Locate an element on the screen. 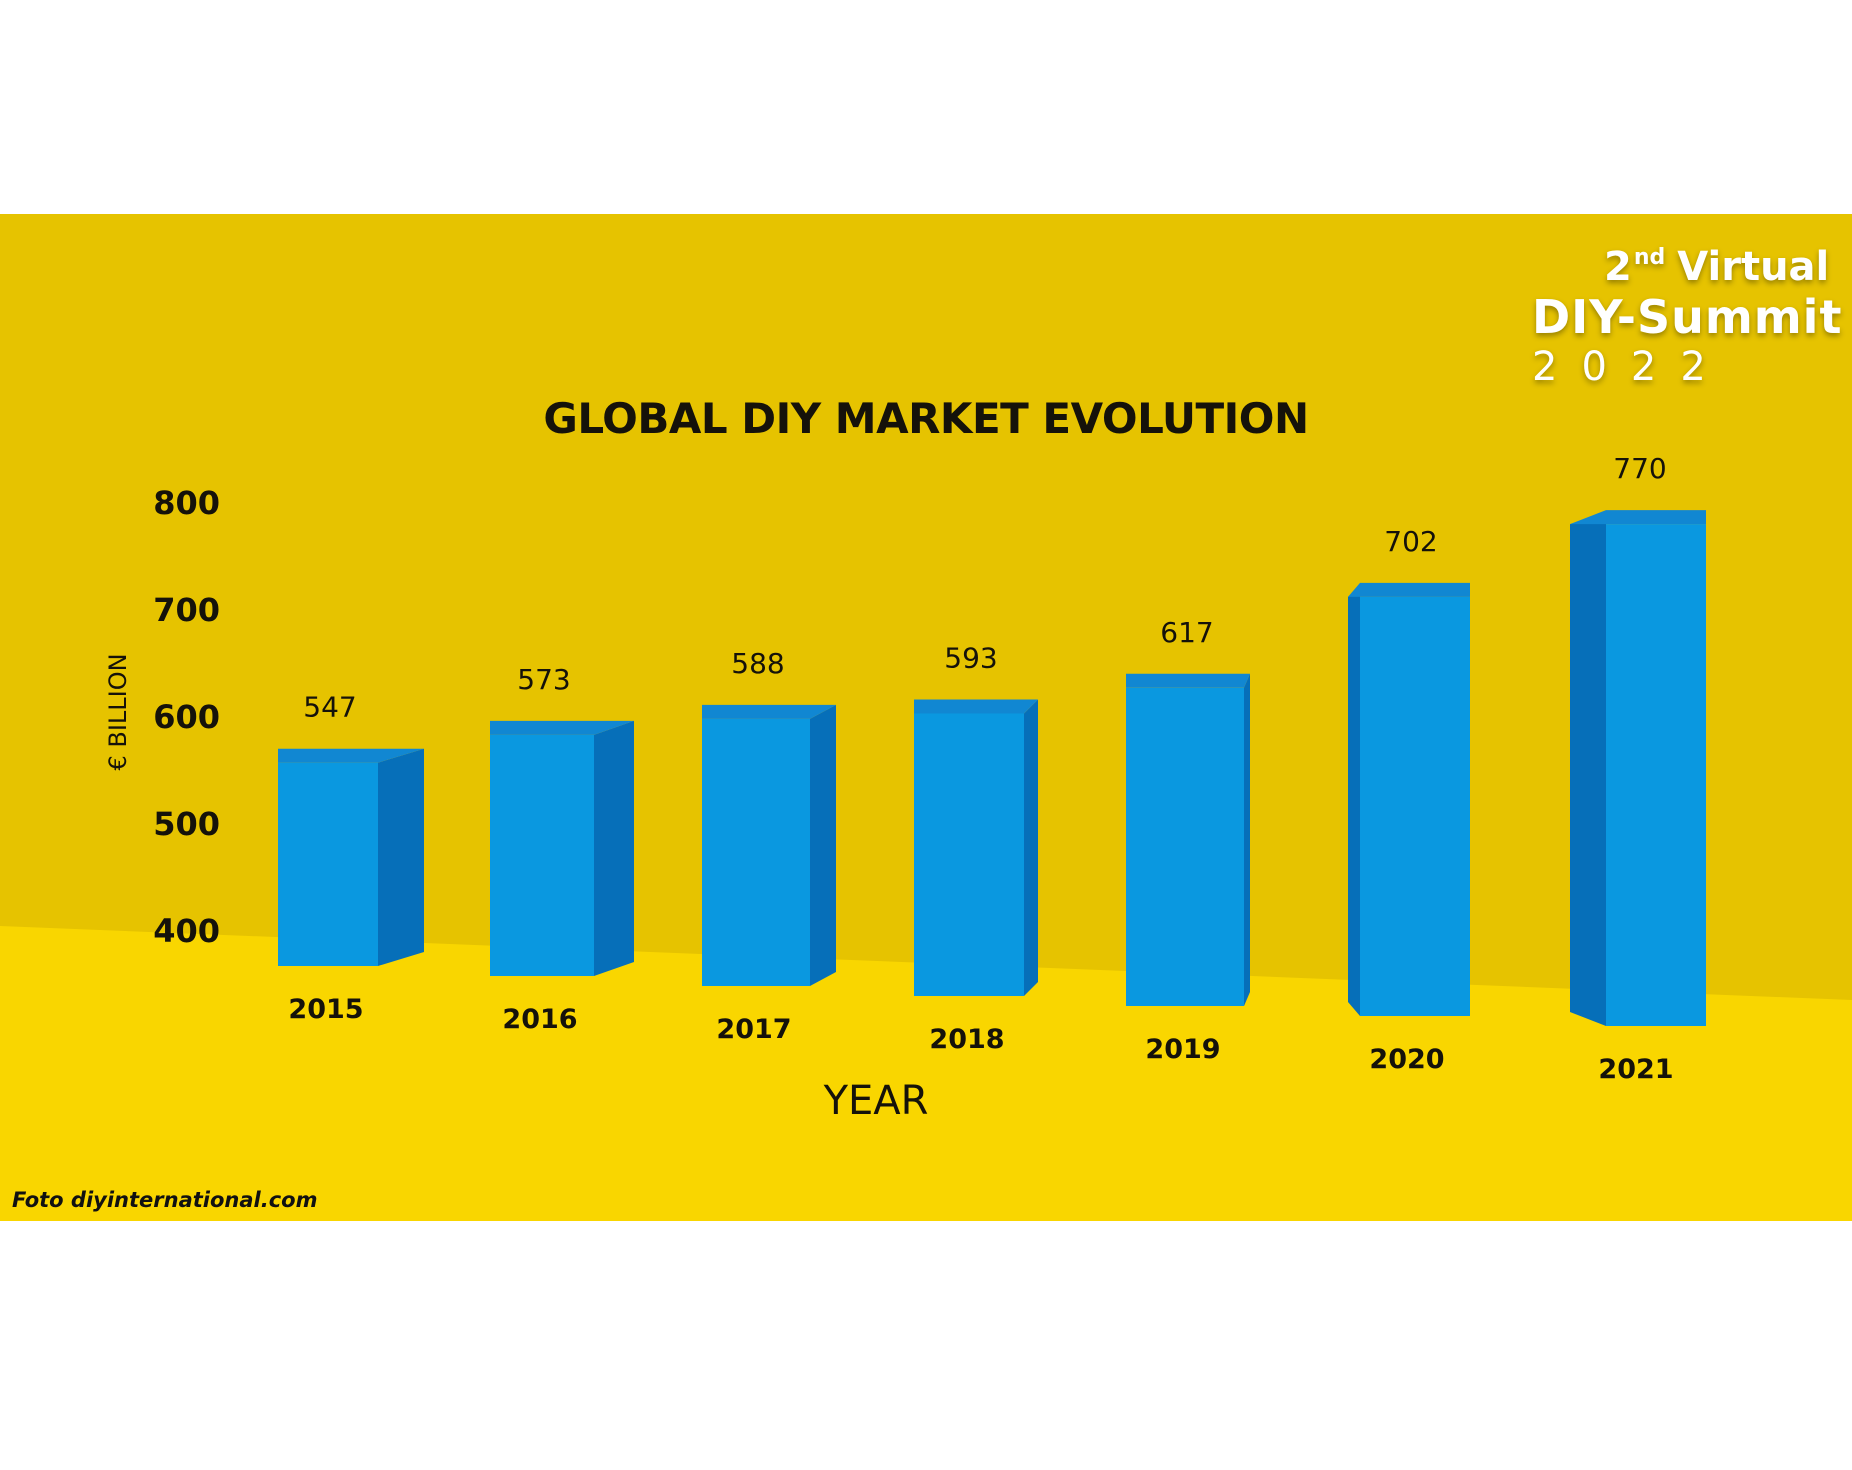  event-logo: 2nd Virtual DIY-Summit 2022 is located at coordinates (1692, 317).